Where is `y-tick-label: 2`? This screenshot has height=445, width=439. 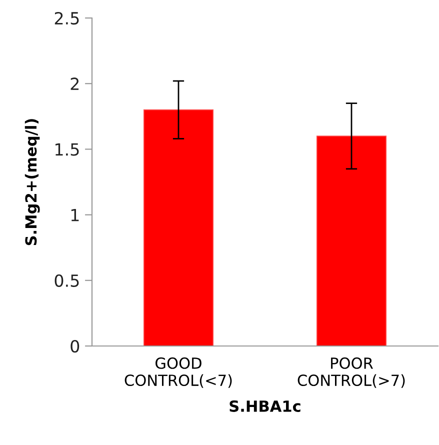 y-tick-label: 2 is located at coordinates (74, 84).